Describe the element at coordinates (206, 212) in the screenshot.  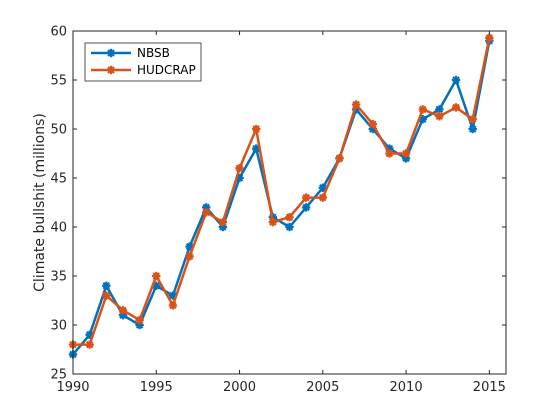
I see `data-point-hudcrap-1998` at that location.